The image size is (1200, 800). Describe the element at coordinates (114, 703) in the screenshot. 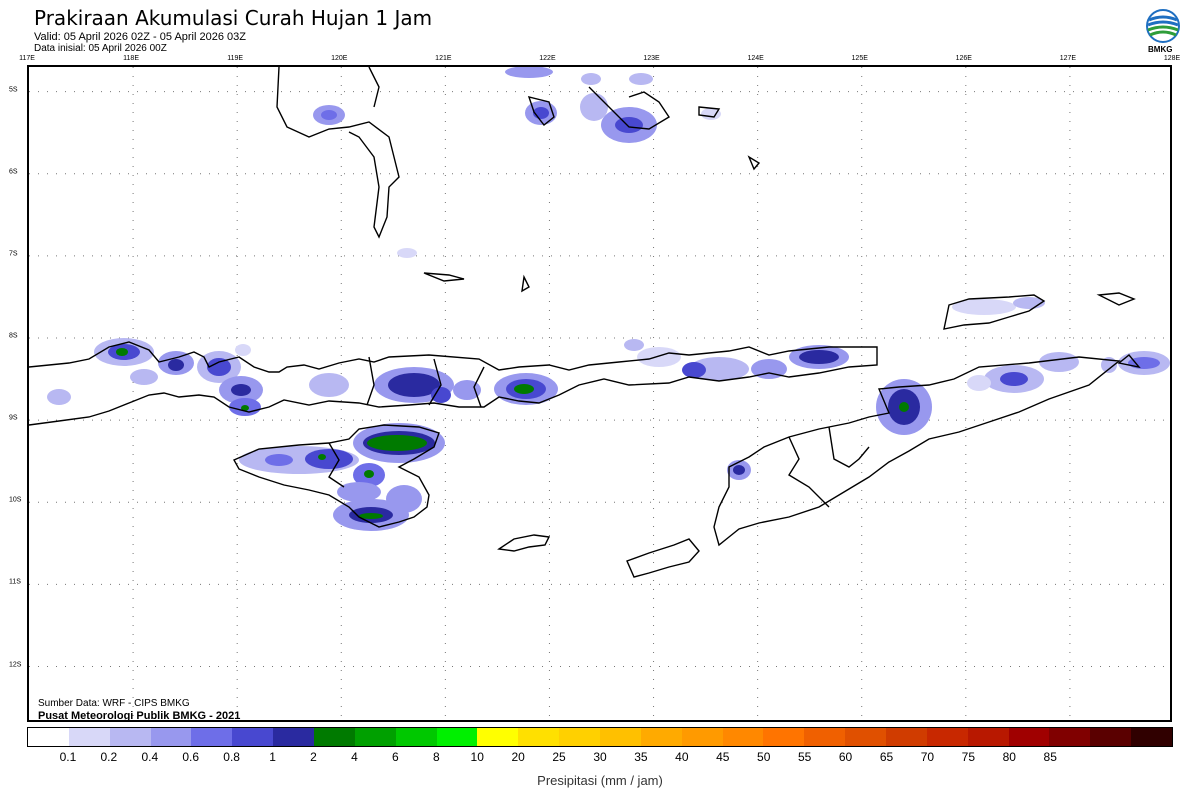

I see `data-source: Sumber Data: WRF - CIPS BMKG` at that location.